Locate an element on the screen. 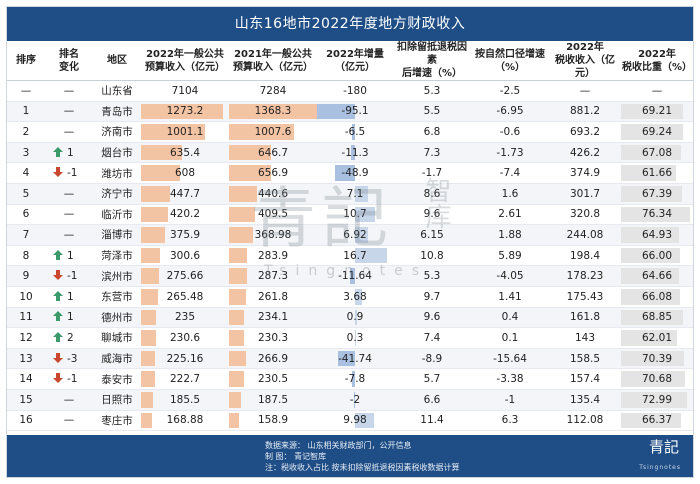 The width and height of the screenshot is (700, 484). cell-growth: 9.98 is located at coordinates (355, 421).